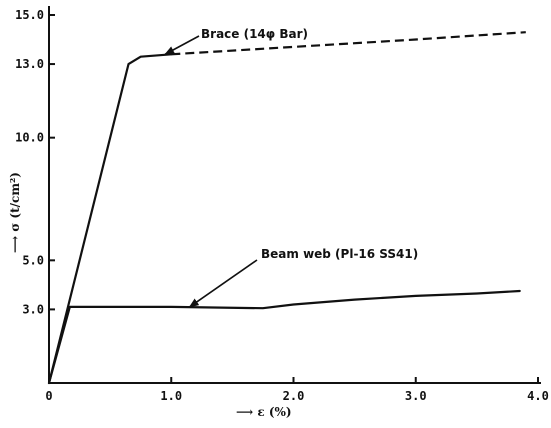  I want to click on x-tick-label: 3.0, so click(416, 396).